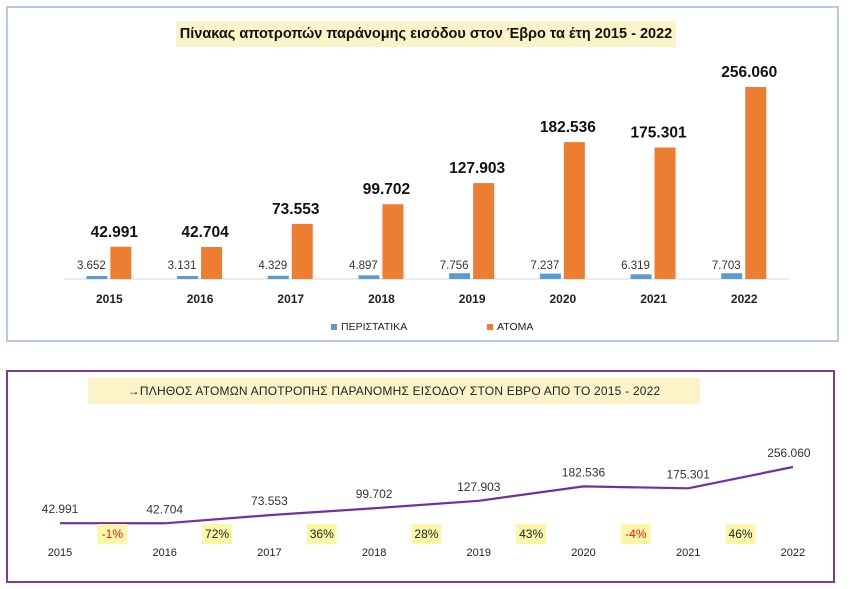 This screenshot has width=850, height=589. What do you see at coordinates (584, 472) in the screenshot?
I see `line-data-label: 182.536` at bounding box center [584, 472].